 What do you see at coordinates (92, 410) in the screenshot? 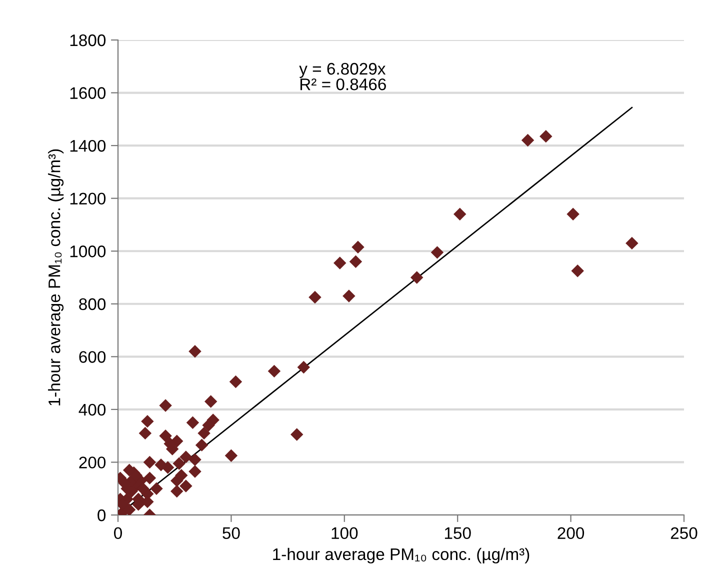
I see `y-tick-label: 400` at bounding box center [92, 410].